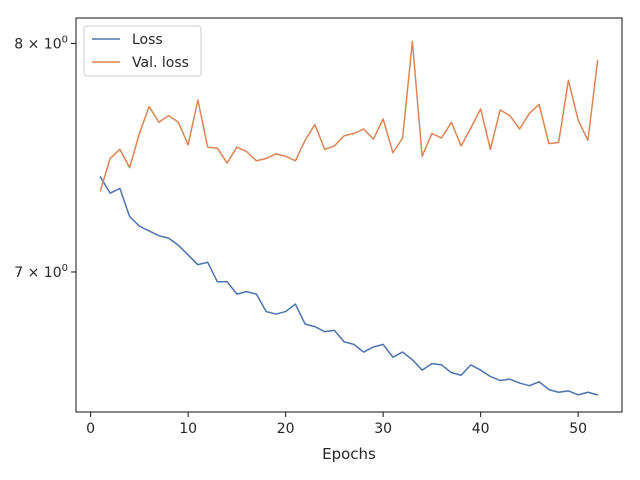 The width and height of the screenshot is (640, 480). I want to click on y-axis: 7 × 100 8 × 100, so click(45, 157).